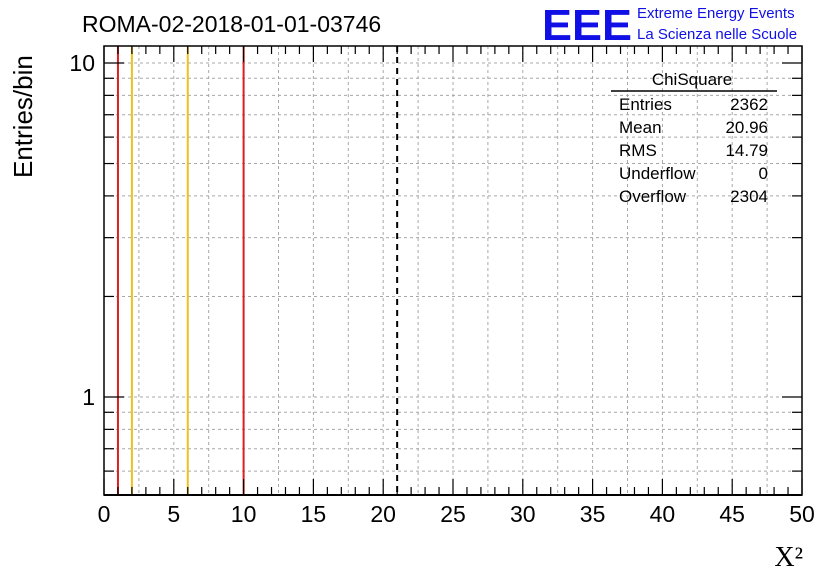 This screenshot has width=836, height=572. What do you see at coordinates (645, 104) in the screenshot?
I see `stats-row-label: Entries` at bounding box center [645, 104].